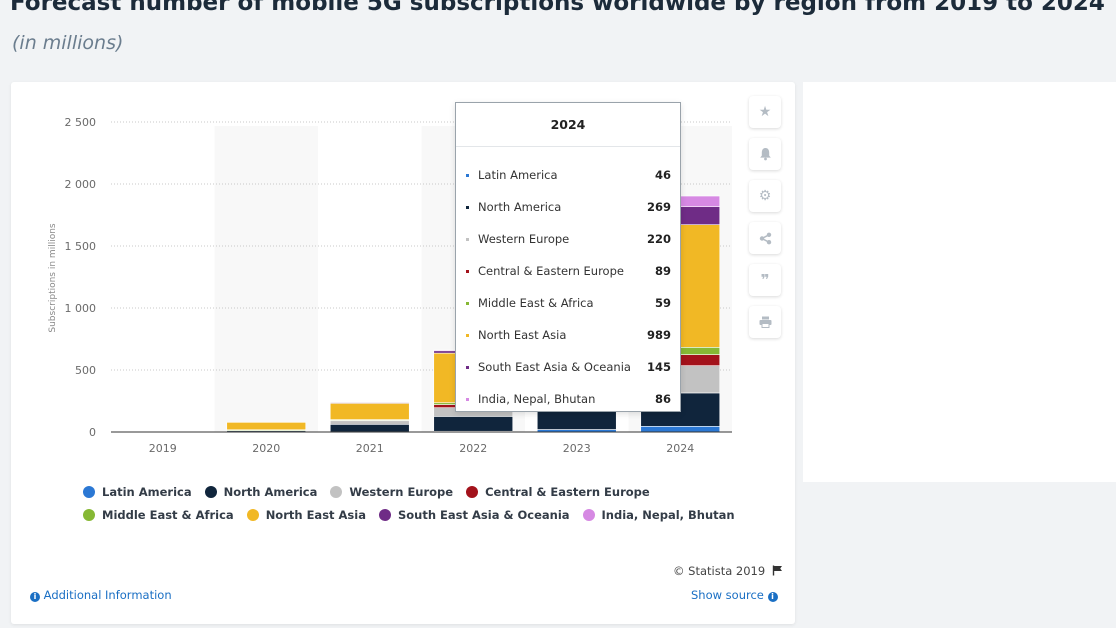 Image resolution: width=1116 pixels, height=628 pixels. I want to click on legend-label: North East Asia, so click(315, 514).